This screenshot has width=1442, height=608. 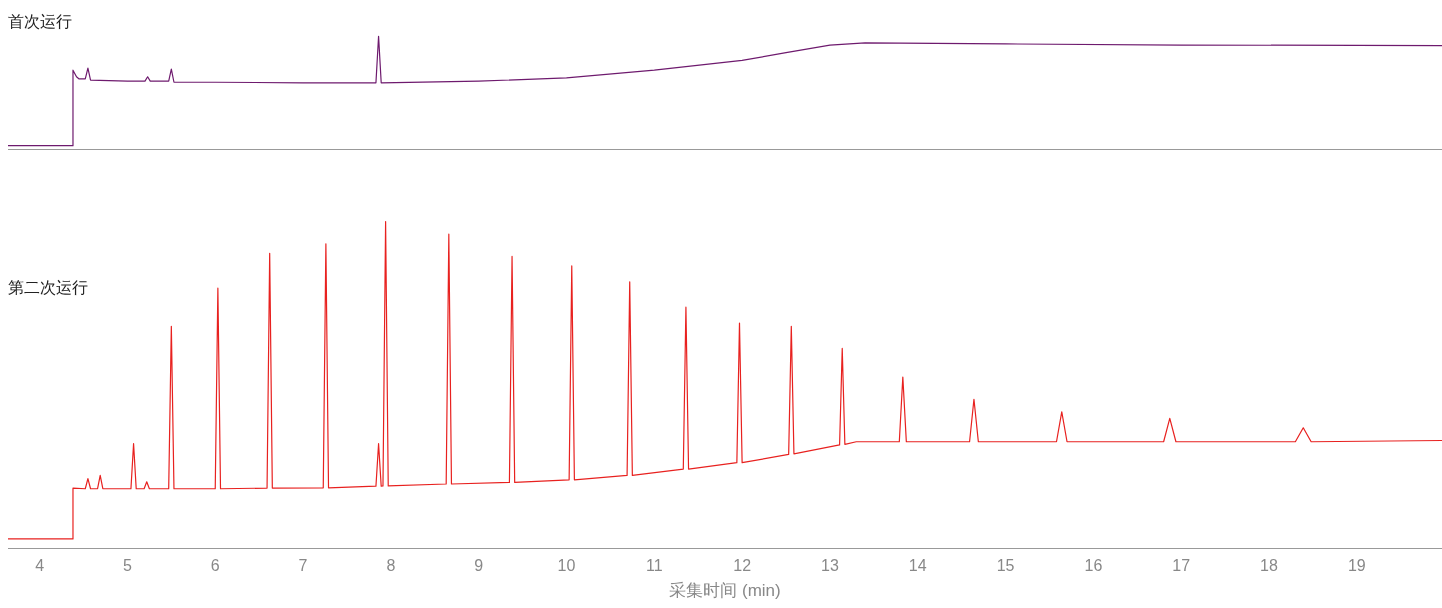 What do you see at coordinates (1181, 566) in the screenshot?
I see `x-tick-label: 17` at bounding box center [1181, 566].